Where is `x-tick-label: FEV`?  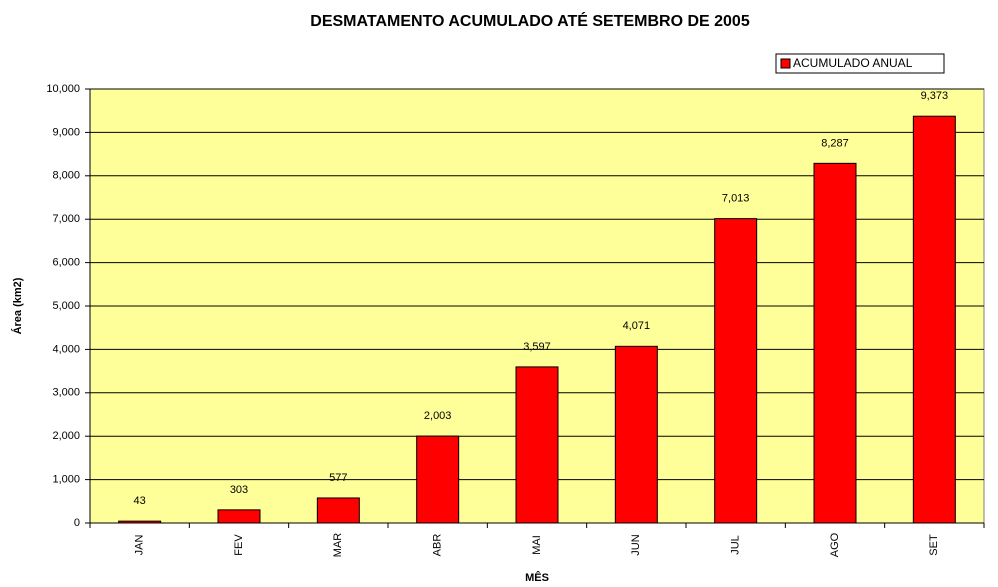
x-tick-label: FEV is located at coordinates (239, 545).